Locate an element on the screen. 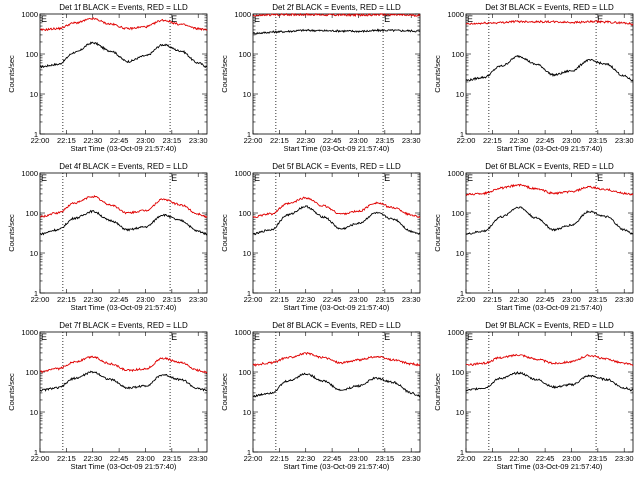 This screenshot has width=640, height=480. panel-title: Det 1f BLACK = Events, RED = LLD is located at coordinates (123, 7).